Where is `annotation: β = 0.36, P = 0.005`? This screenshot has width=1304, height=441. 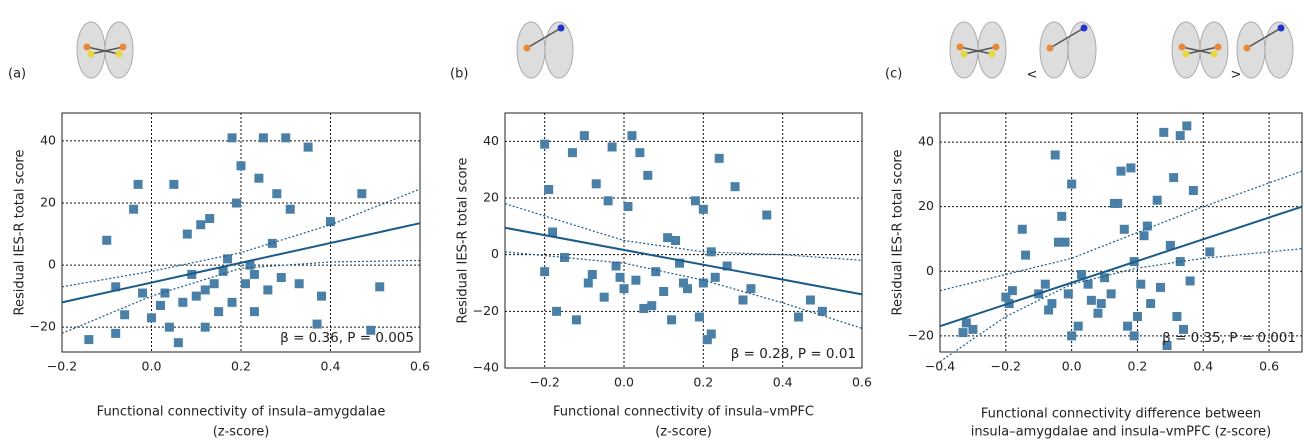 annotation: β = 0.36, P = 0.005 is located at coordinates (347, 338).